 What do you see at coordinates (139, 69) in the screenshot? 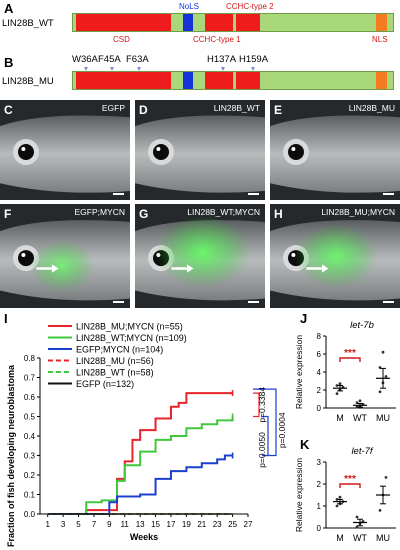
I see `mutation-marker-f63a` at bounding box center [139, 69].